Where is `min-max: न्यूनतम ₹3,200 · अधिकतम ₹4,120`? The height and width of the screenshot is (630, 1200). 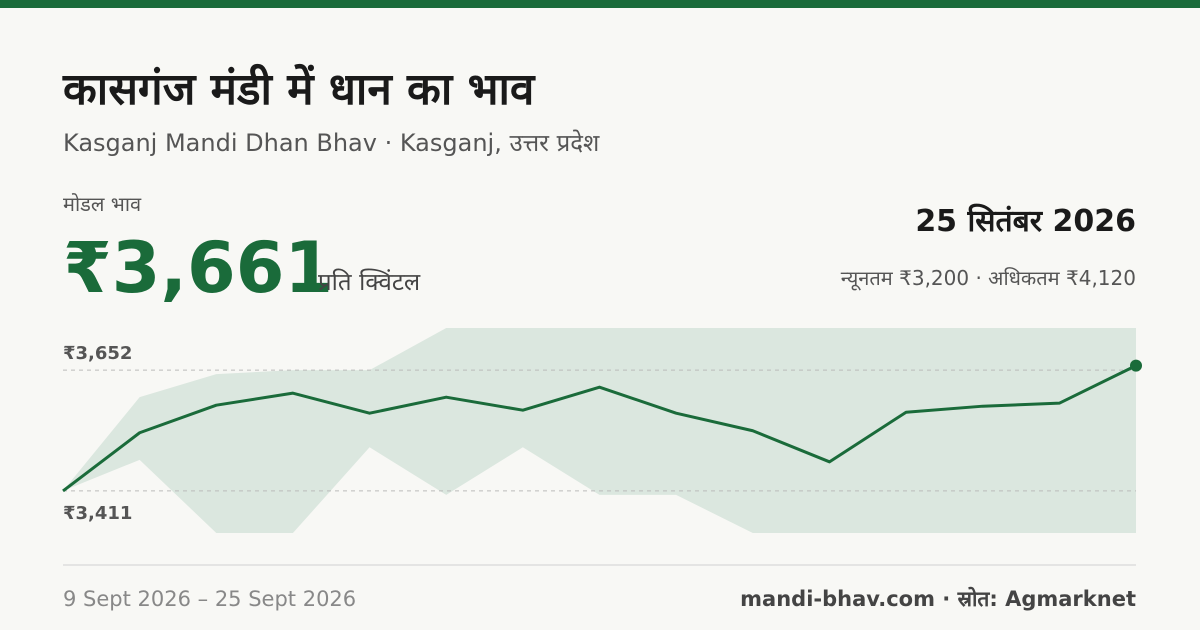
min-max: न्यूनतम ₹3,200 · अधिकतम ₹4,120 is located at coordinates (988, 278).